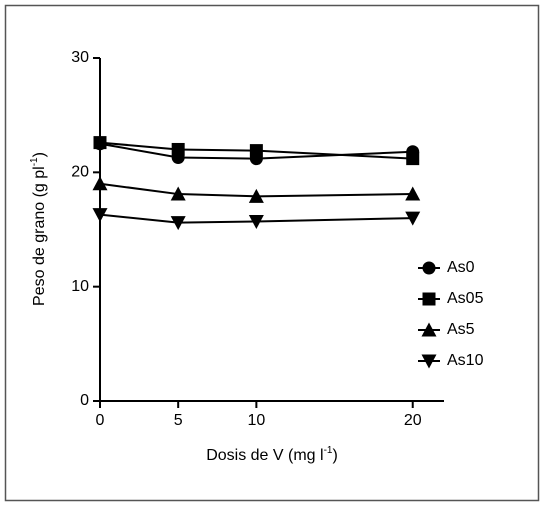 Image resolution: width=544 pixels, height=511 pixels. Describe the element at coordinates (334, 455) in the screenshot. I see `x-axis-title-end: )` at that location.